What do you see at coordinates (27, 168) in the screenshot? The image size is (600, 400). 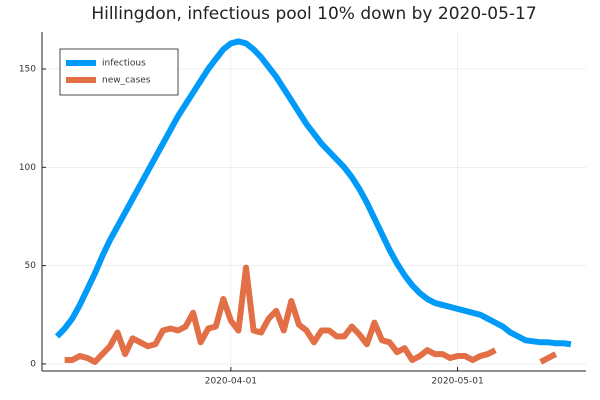 I see `y-tick-label: 100` at bounding box center [27, 168].